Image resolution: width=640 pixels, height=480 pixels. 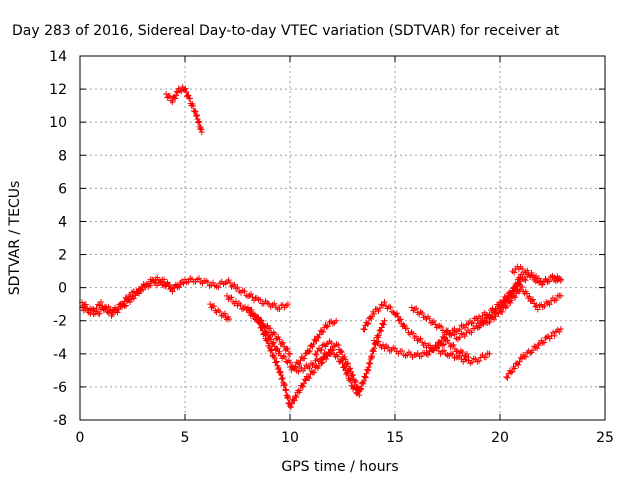 What do you see at coordinates (290, 438) in the screenshot?
I see `x-tick-label: 10` at bounding box center [290, 438].